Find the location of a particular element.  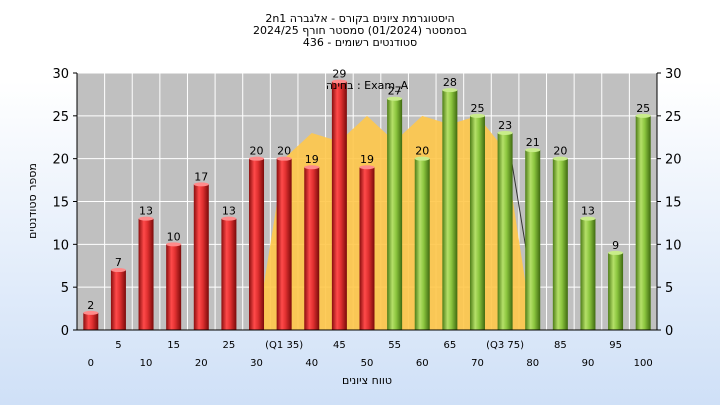

y-tick-label-right: 25 is located at coordinates (673, 117).